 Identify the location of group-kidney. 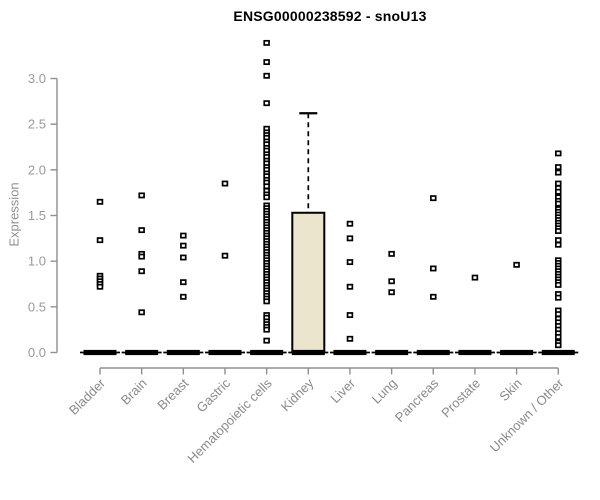
(308, 234).